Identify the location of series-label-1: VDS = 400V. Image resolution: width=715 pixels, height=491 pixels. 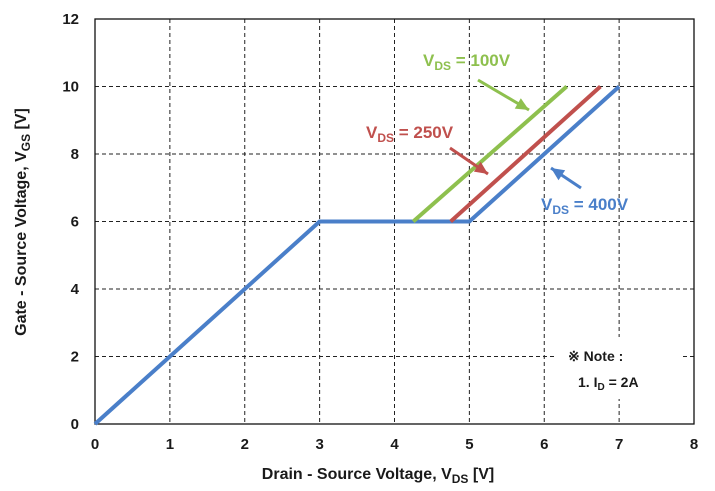
(585, 206).